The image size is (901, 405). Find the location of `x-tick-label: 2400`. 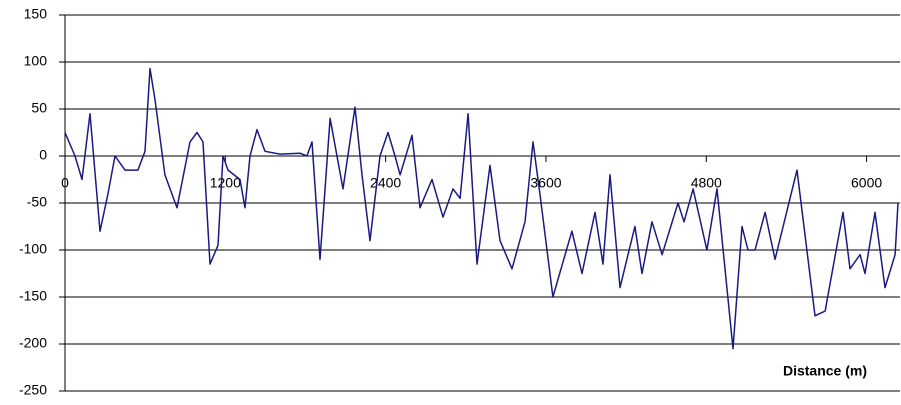

x-tick-label: 2400 is located at coordinates (385, 183).